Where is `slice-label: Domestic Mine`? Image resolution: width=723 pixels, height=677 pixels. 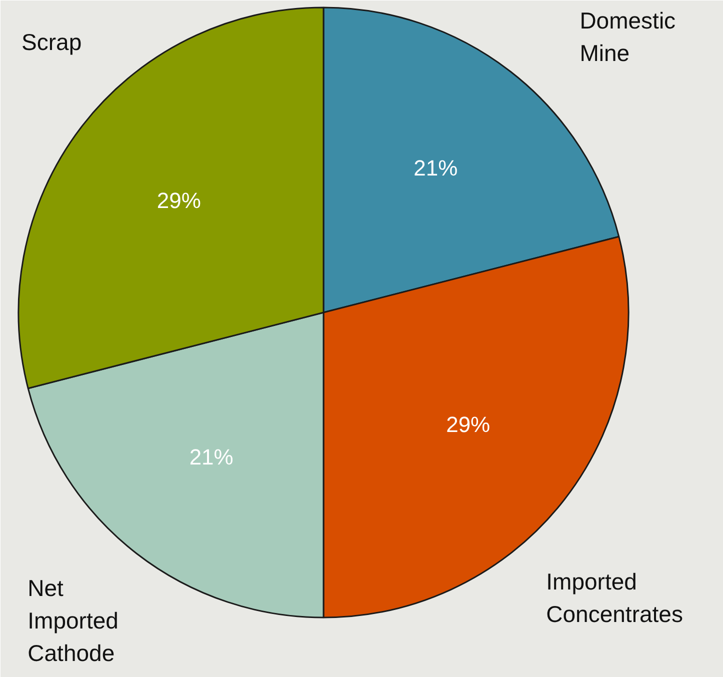
slice-label: Domestic Mine is located at coordinates (628, 37).